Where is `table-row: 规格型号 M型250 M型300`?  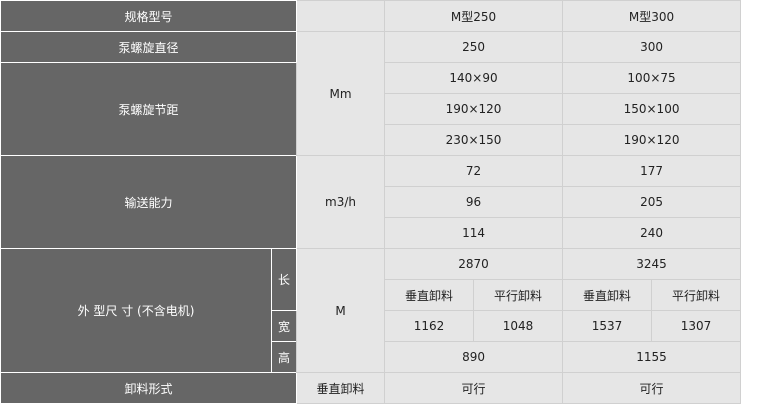
table-row: 规格型号 M型250 M型300 is located at coordinates (371, 16).